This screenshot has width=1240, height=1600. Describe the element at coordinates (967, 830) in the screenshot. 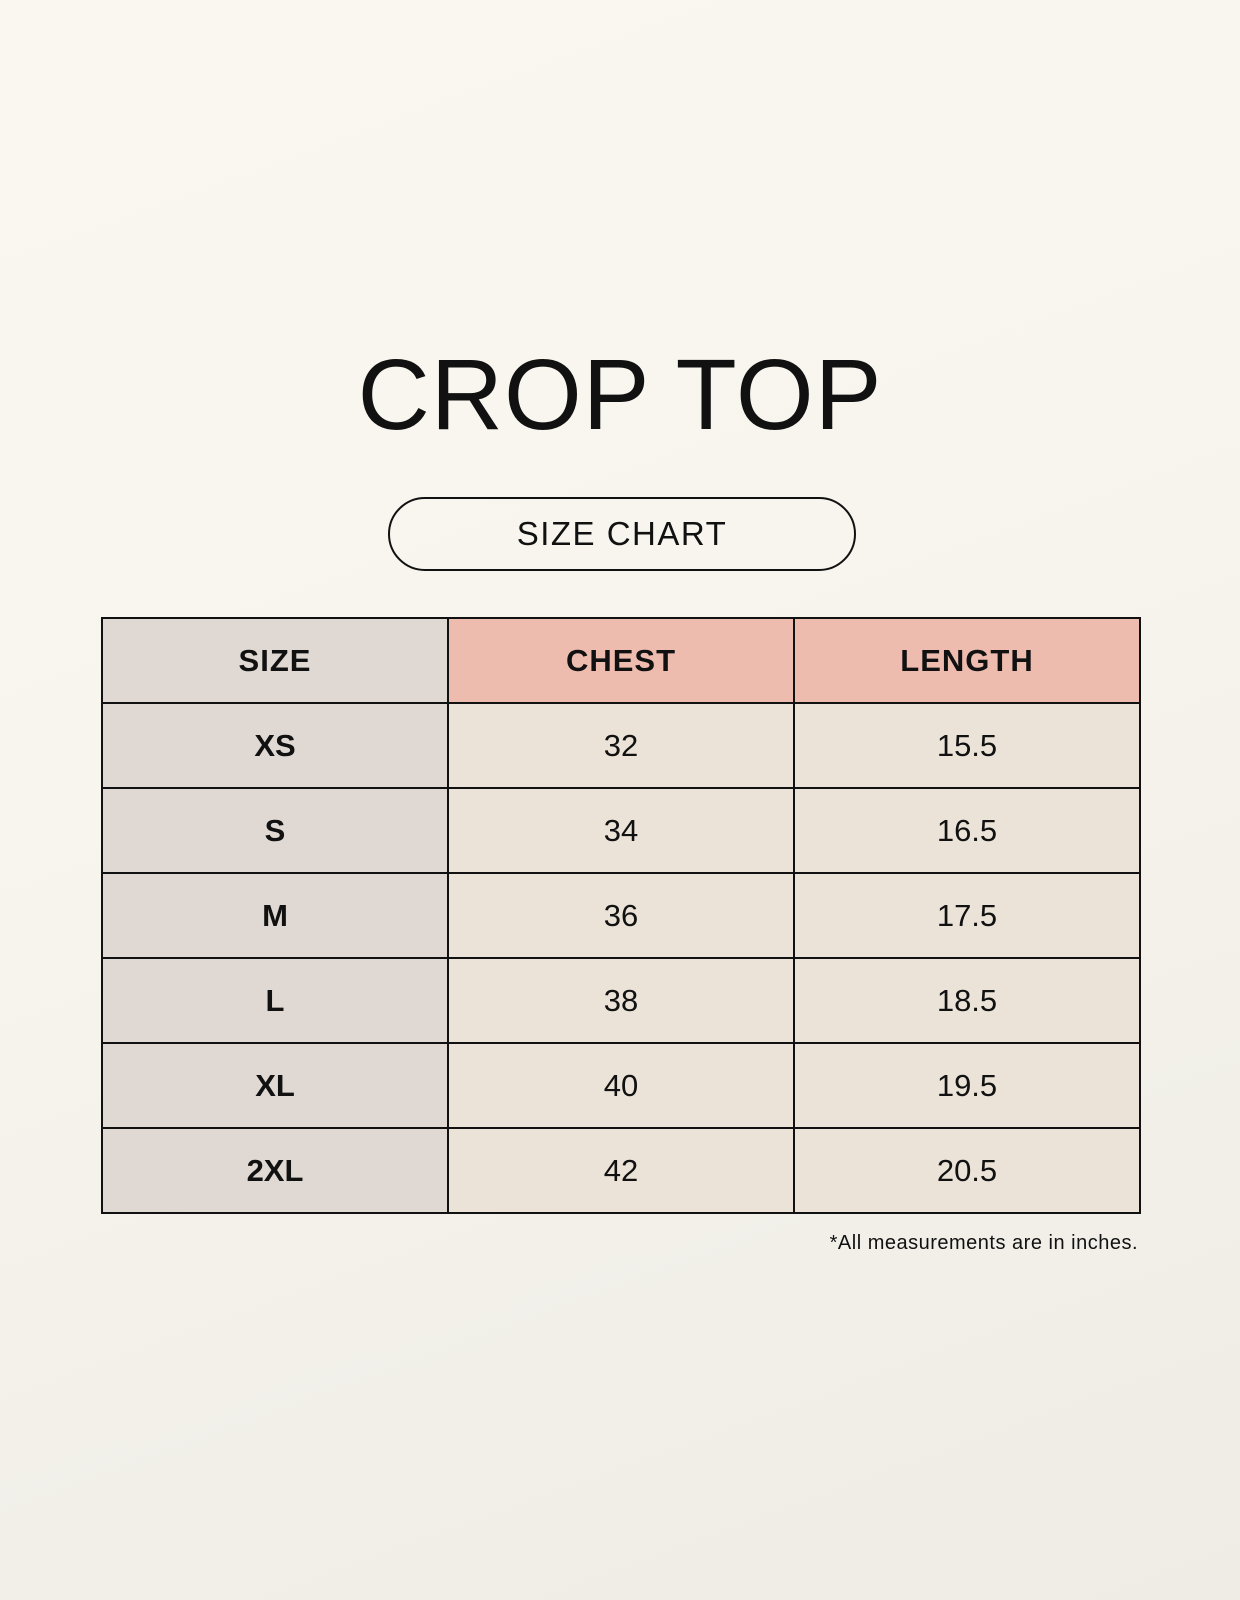

I see `length-cell: 16.5` at that location.